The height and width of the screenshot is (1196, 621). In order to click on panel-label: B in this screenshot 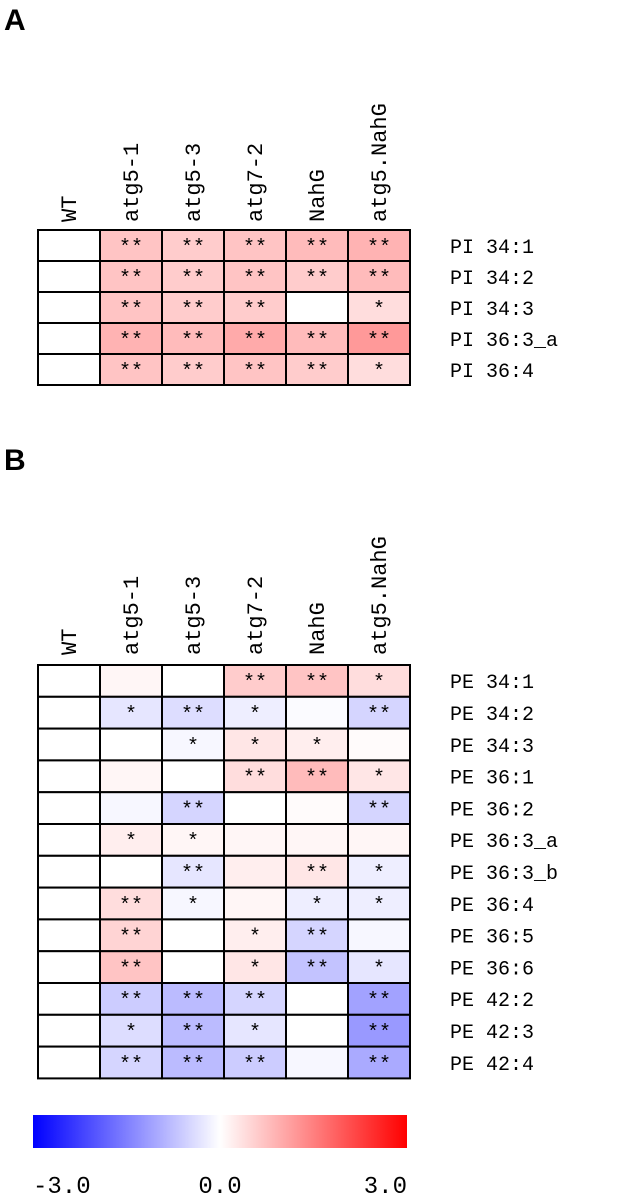, I will do `click(15, 460)`.